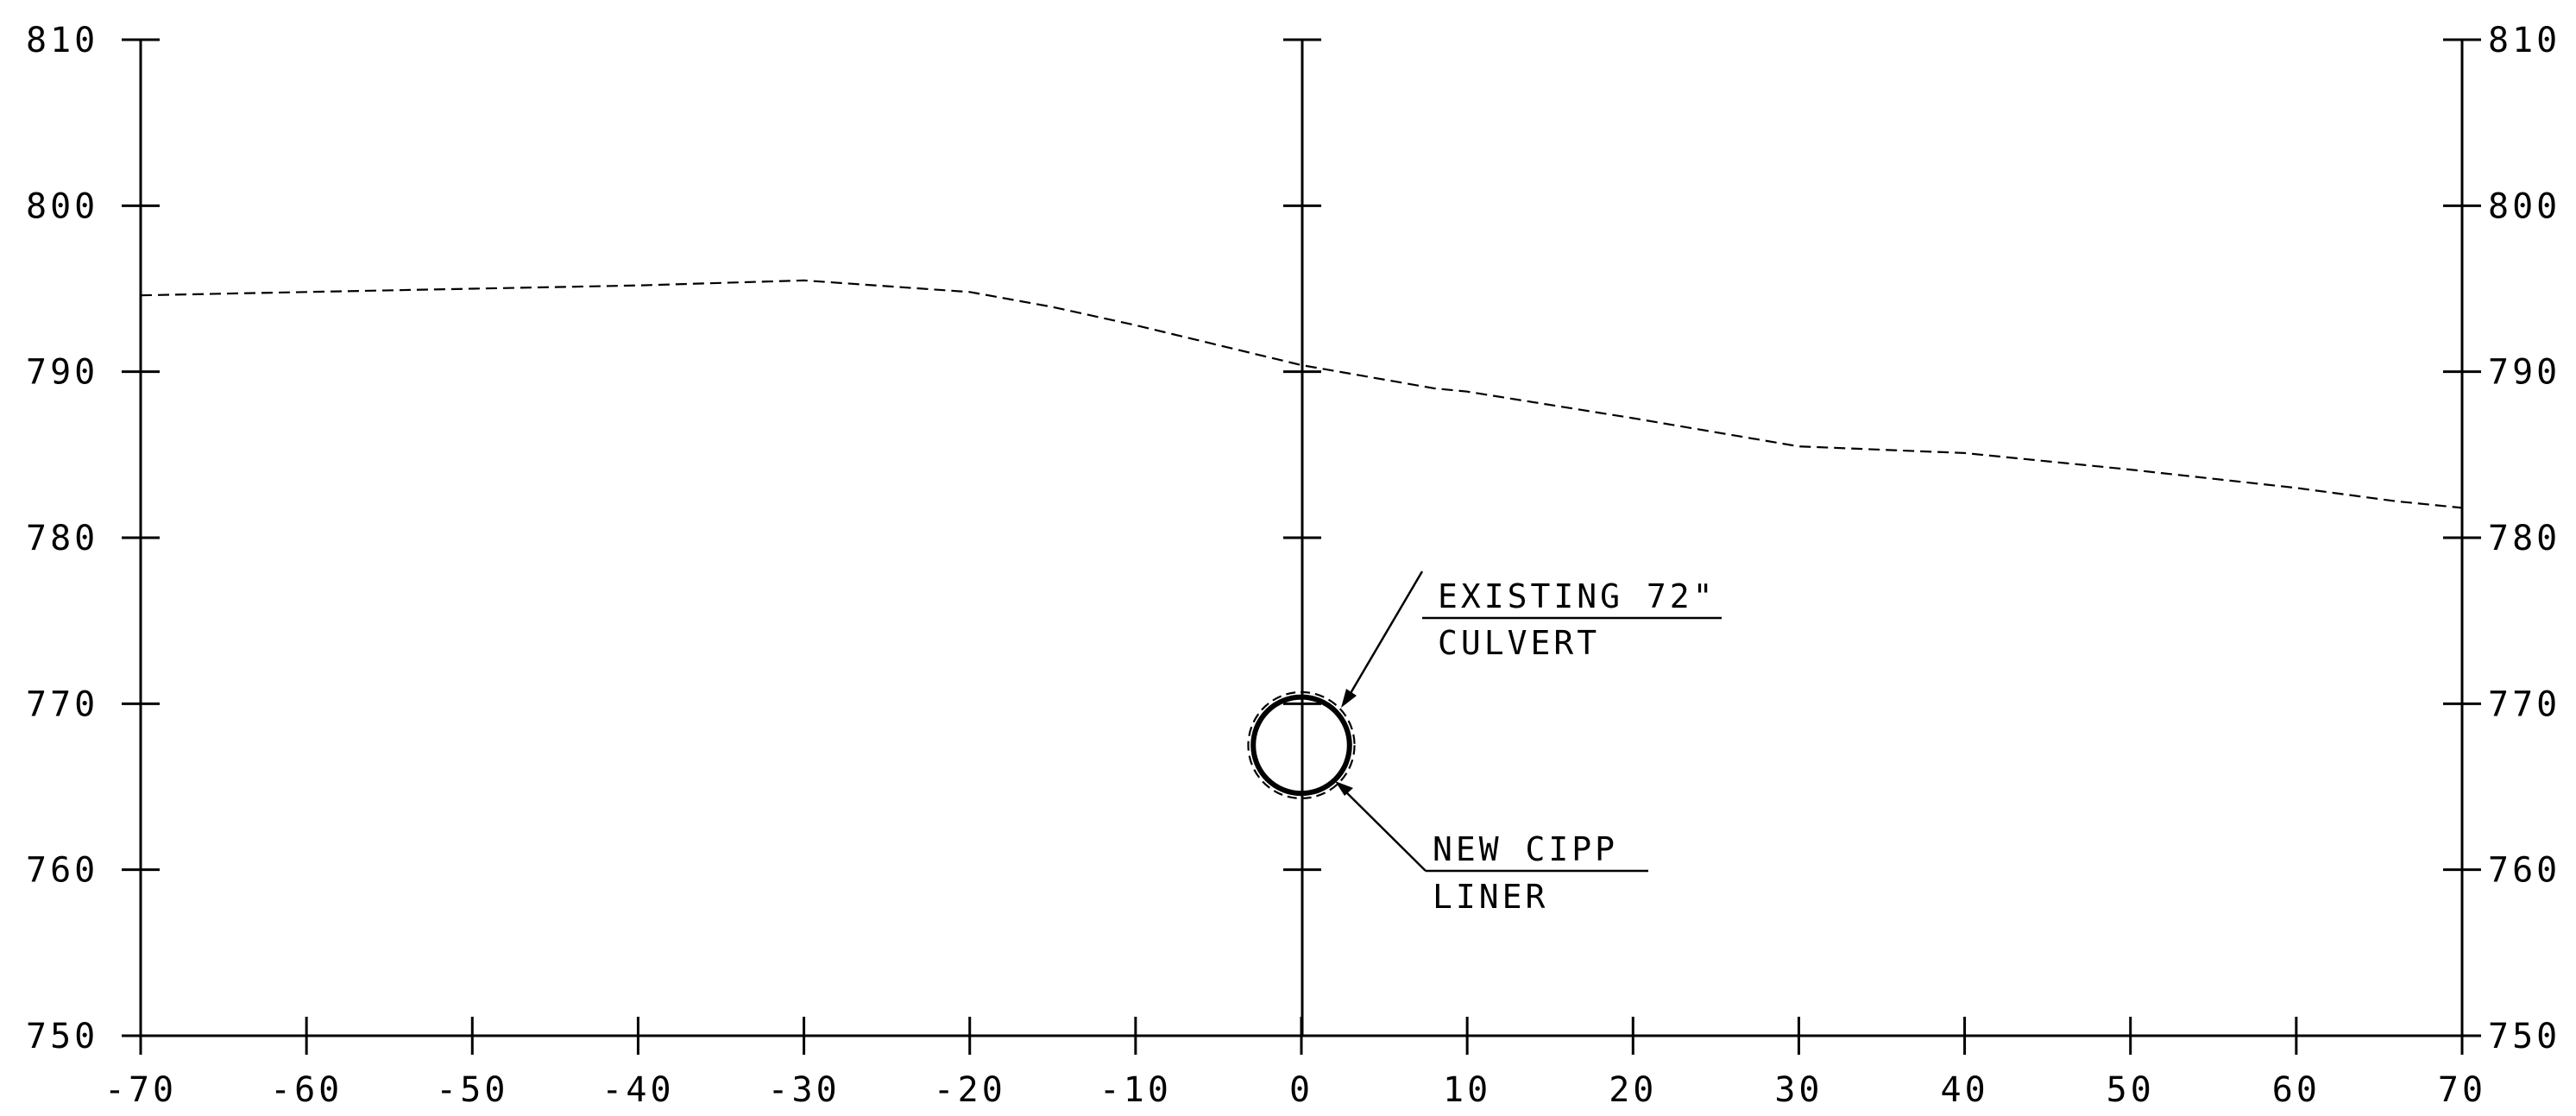 The image size is (2576, 1116). I want to click on right-elevation-label: 750, so click(2524, 1036).